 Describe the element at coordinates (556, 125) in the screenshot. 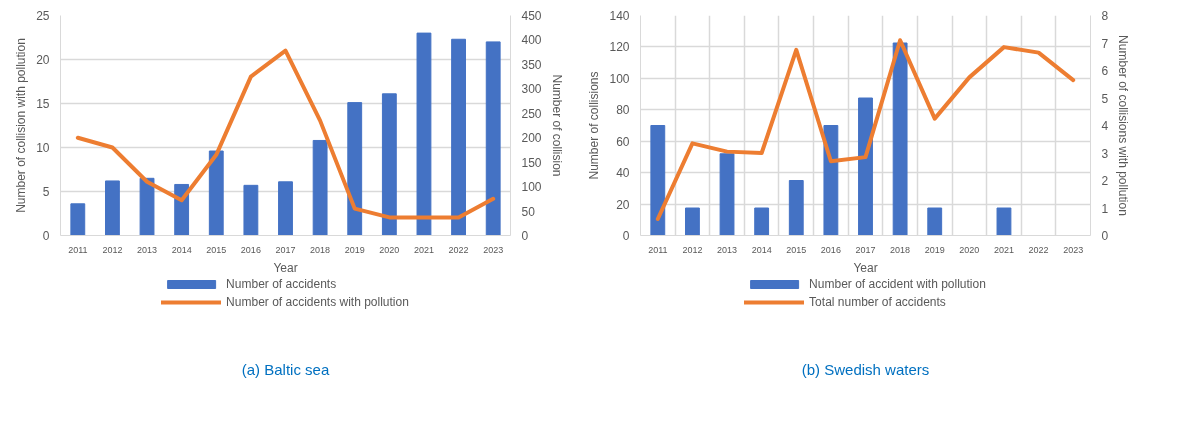

I see `y2-axis-title: Number of collision` at that location.